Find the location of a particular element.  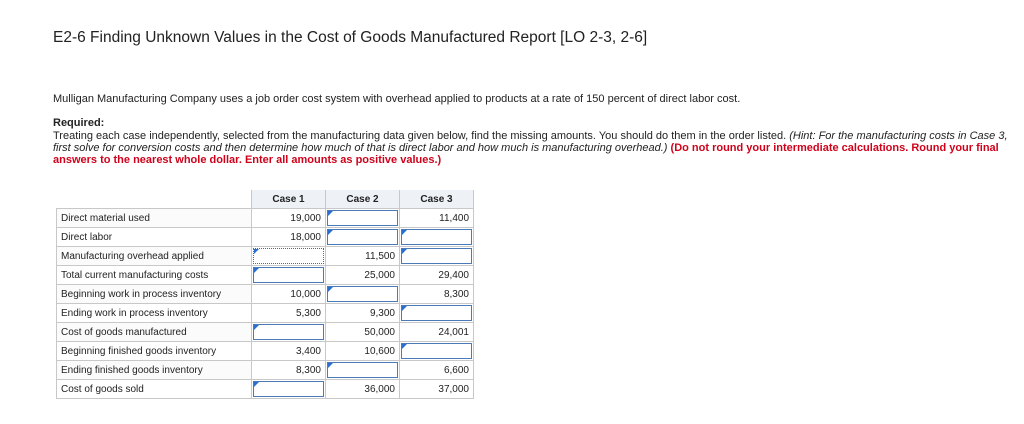

table-row: Direct labor 18,000 is located at coordinates (265, 237).